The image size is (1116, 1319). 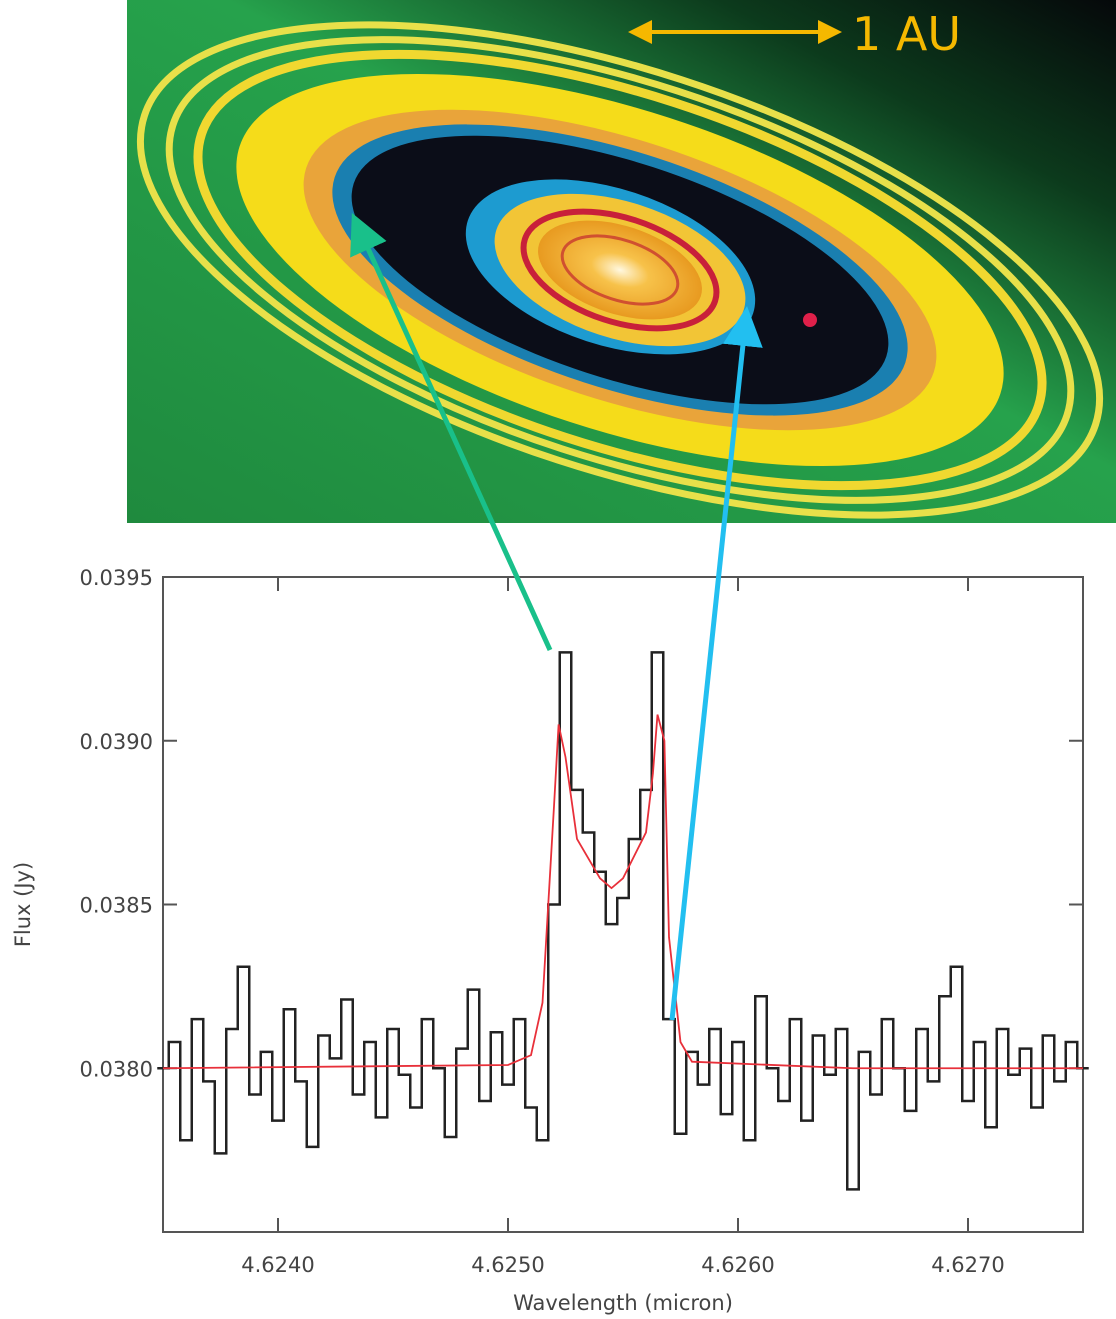 I want to click on y-tick-label: 0.0390, so click(x=116, y=742).